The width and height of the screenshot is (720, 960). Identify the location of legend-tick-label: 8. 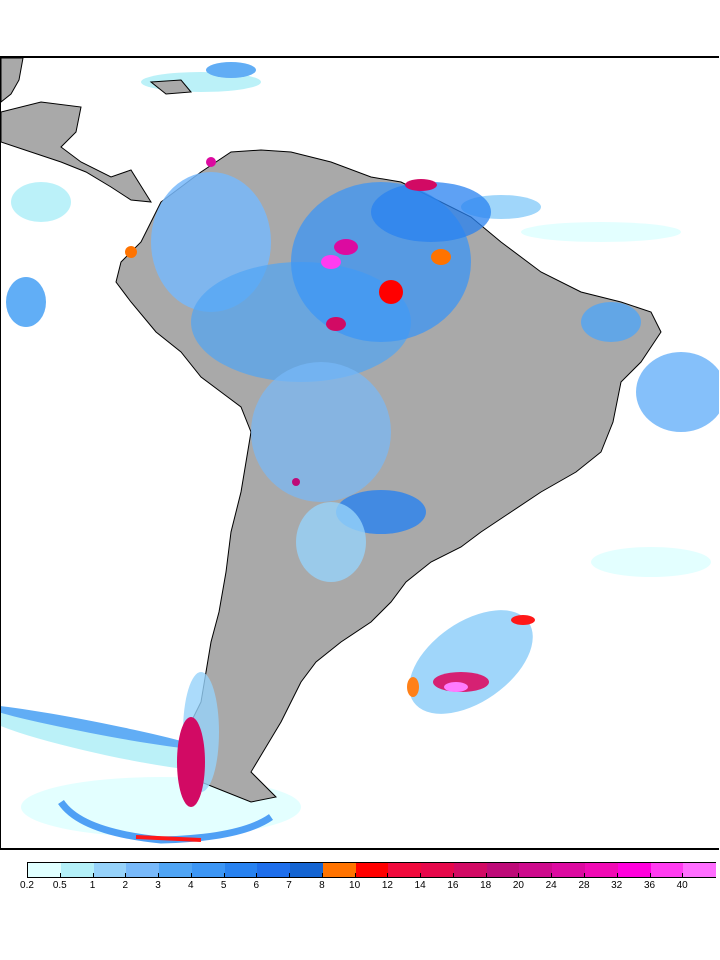
(322, 885).